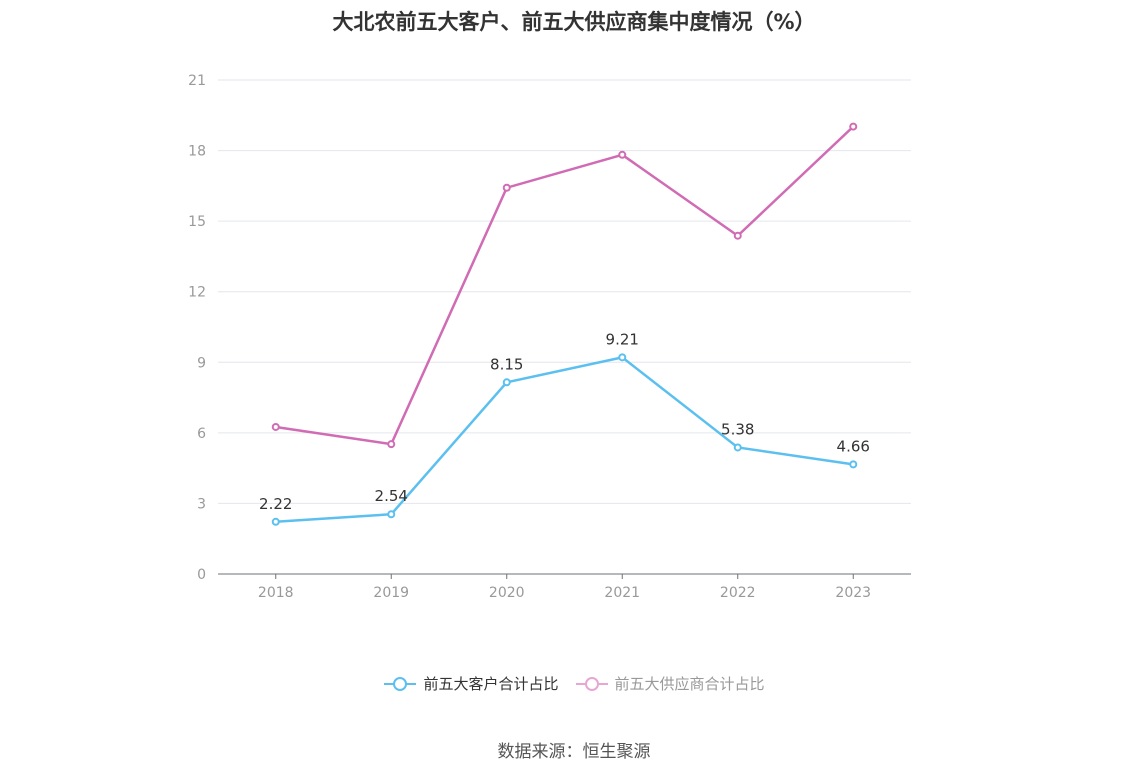 This screenshot has height=776, width=1148. What do you see at coordinates (737, 429) in the screenshot?
I see `data-label: 5.38` at bounding box center [737, 429].